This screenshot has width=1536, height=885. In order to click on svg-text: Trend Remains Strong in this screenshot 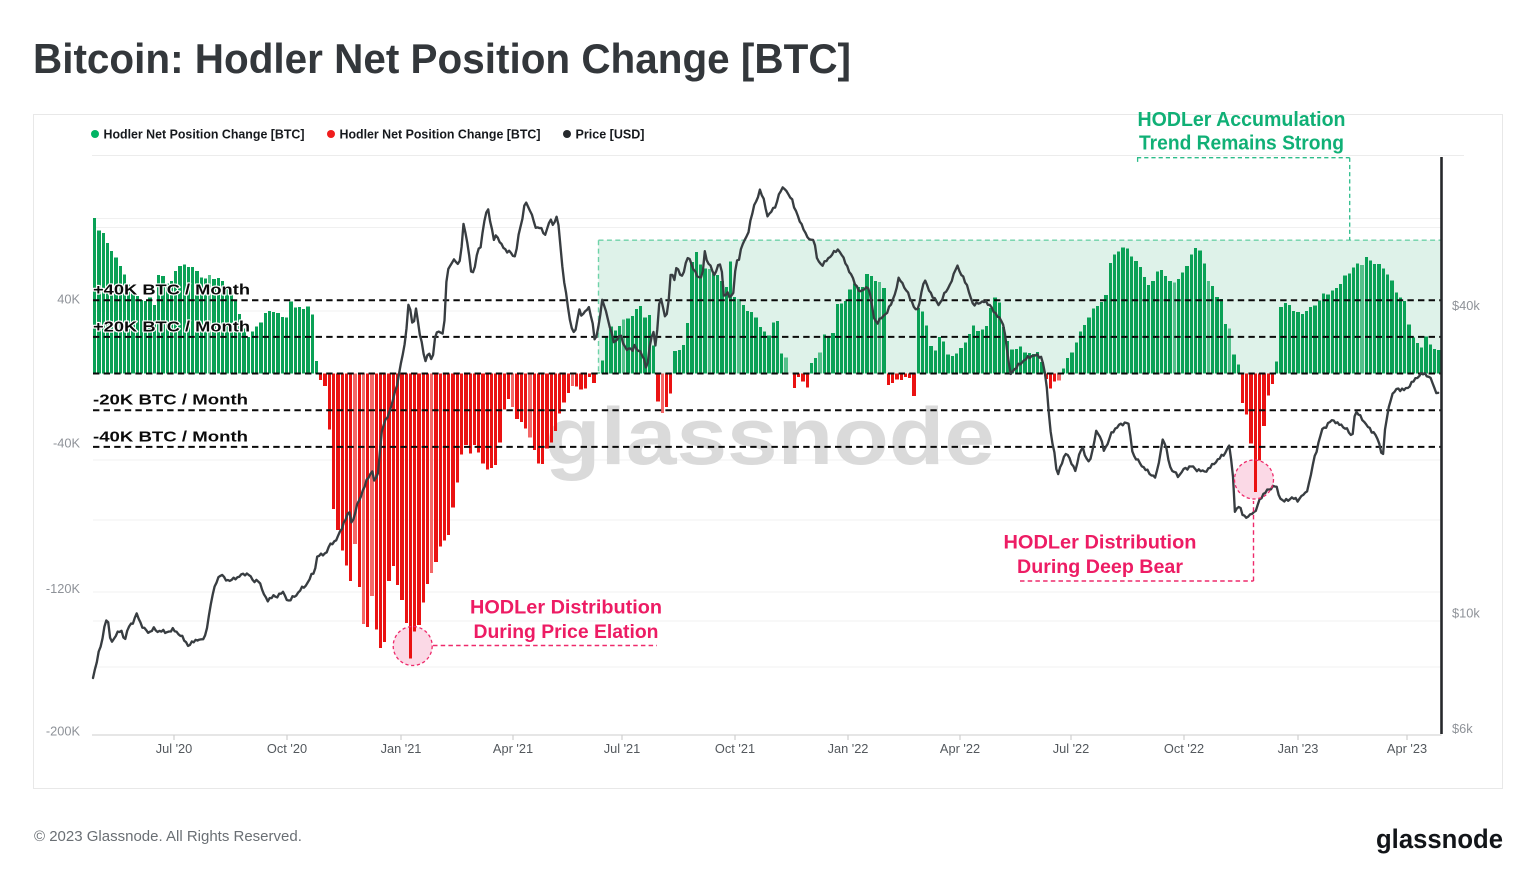, I will do `click(1241, 143)`.